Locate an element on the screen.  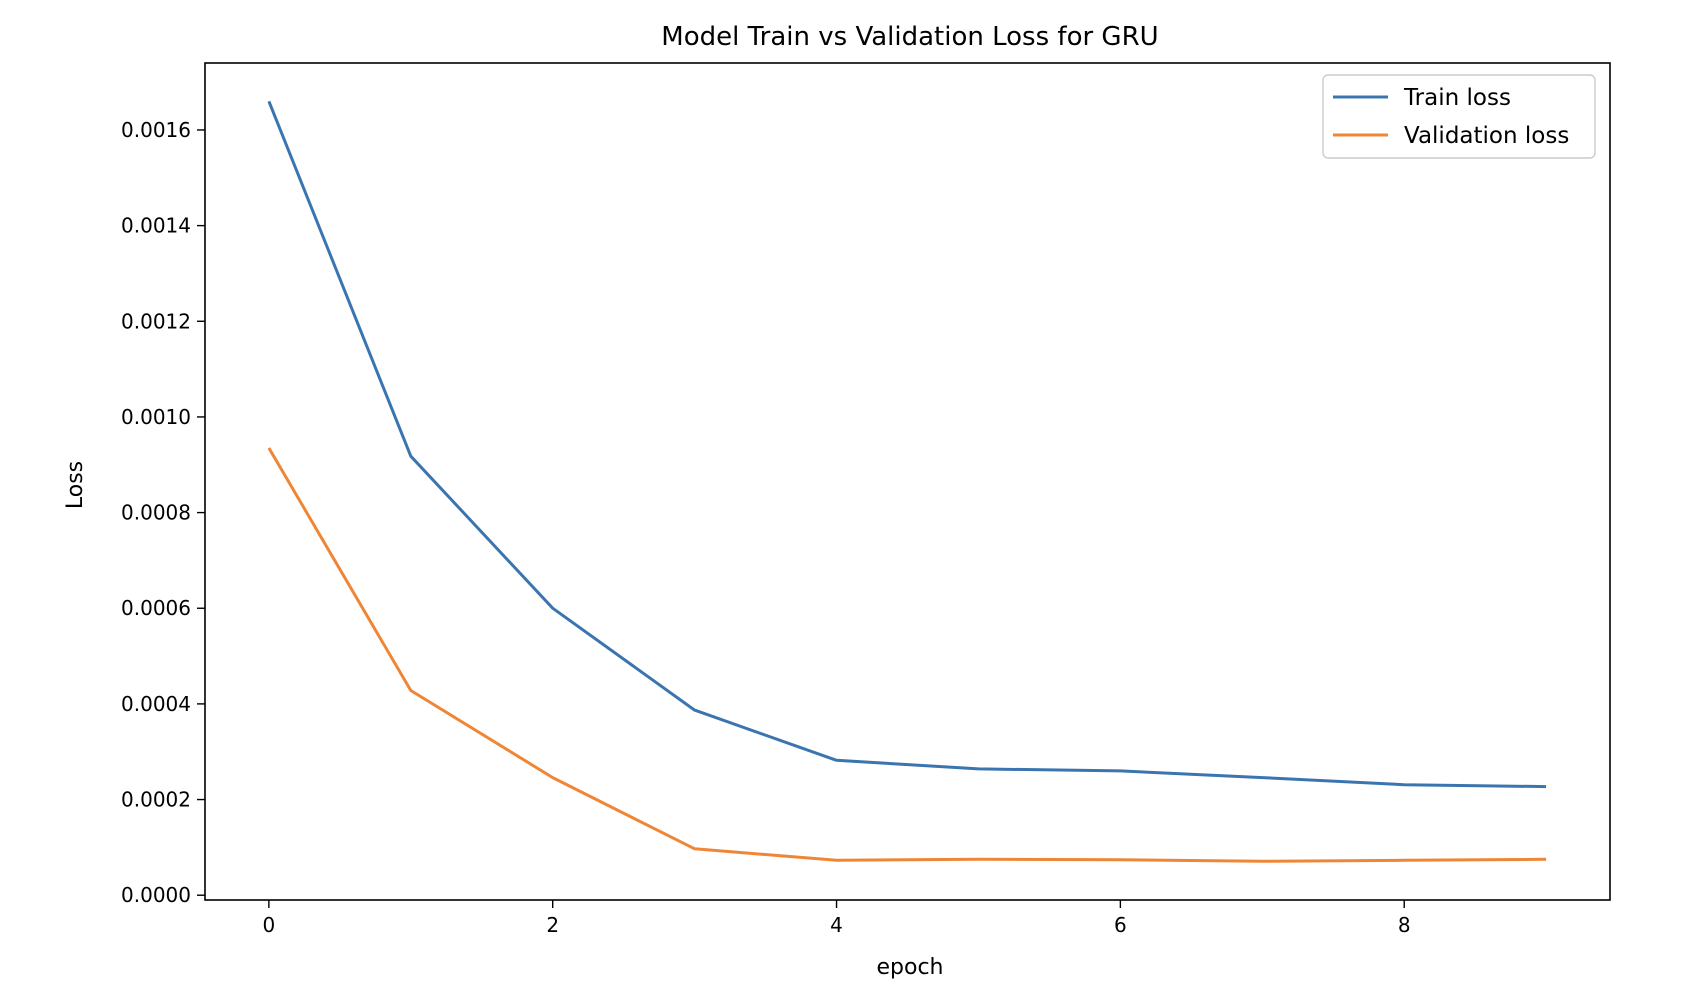
y-tick-label: 0.0002 is located at coordinates (156, 800).